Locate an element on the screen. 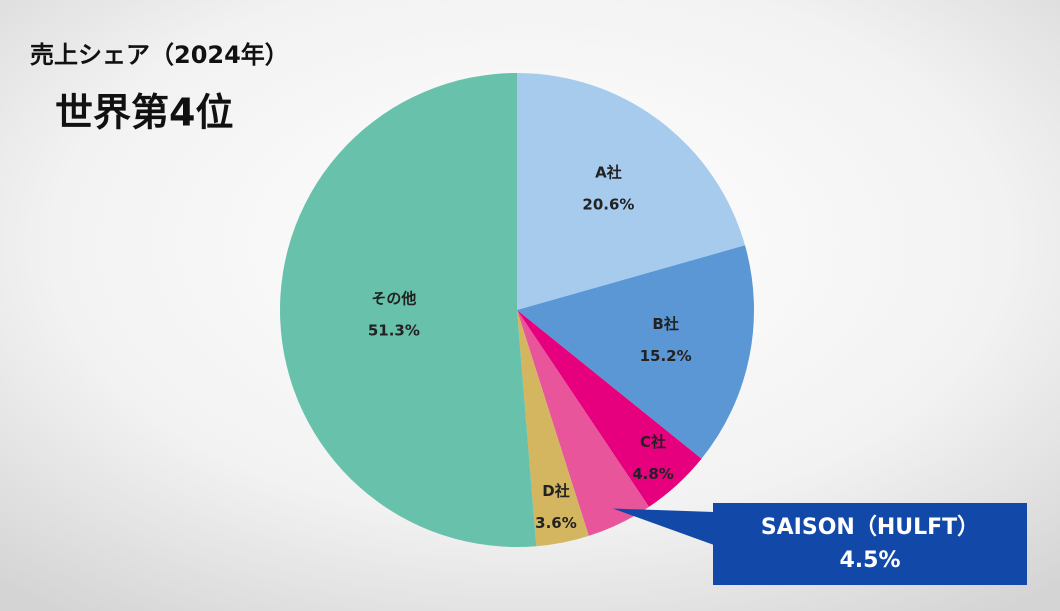  slice-value: 15.2% is located at coordinates (666, 356).